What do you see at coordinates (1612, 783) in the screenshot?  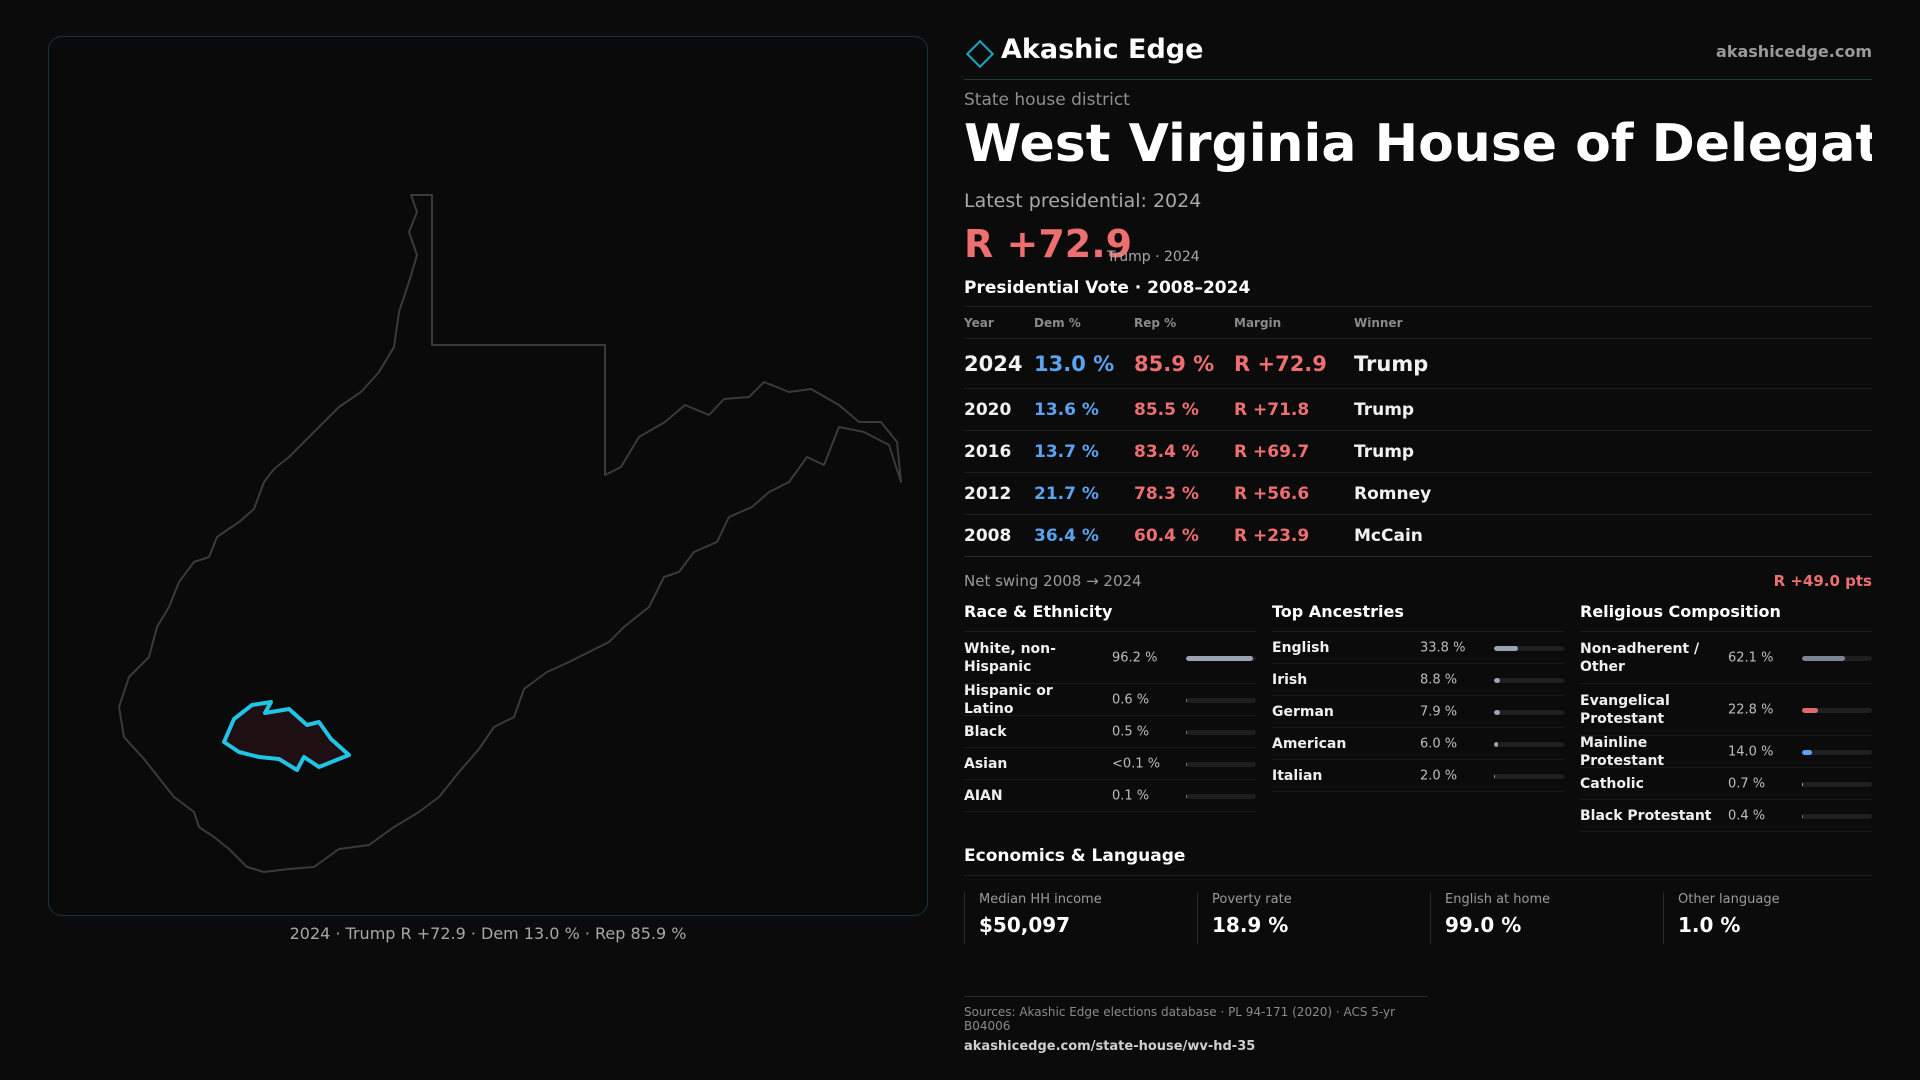 I see `row-label: Catholic` at bounding box center [1612, 783].